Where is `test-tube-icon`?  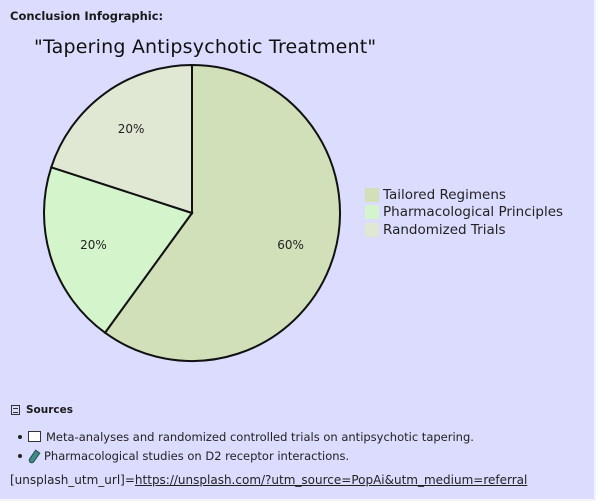 test-tube-icon is located at coordinates (34, 456).